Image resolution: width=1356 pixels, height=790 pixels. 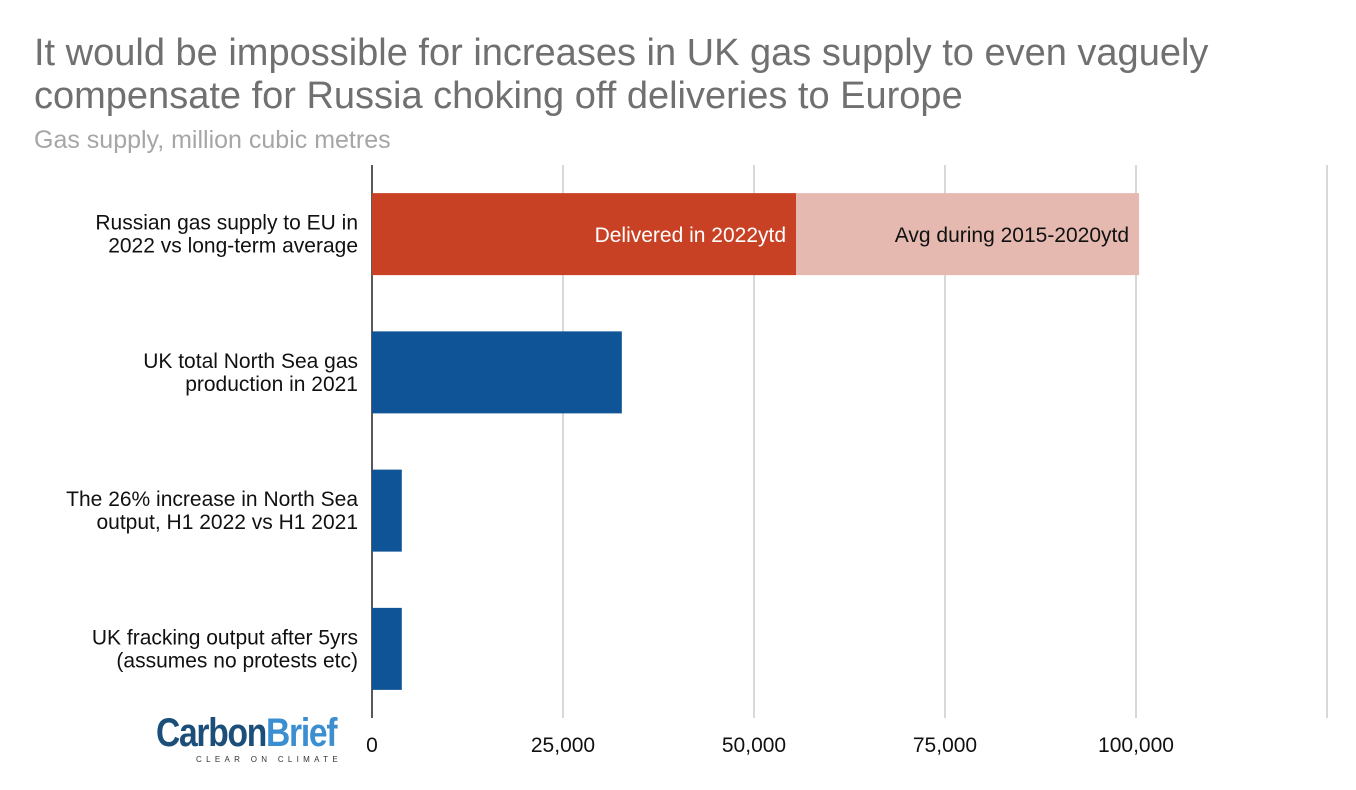 I want to click on x-axis-tick-labels: 0 25,000 50,000 75,000 100,000, so click(x=770, y=745).